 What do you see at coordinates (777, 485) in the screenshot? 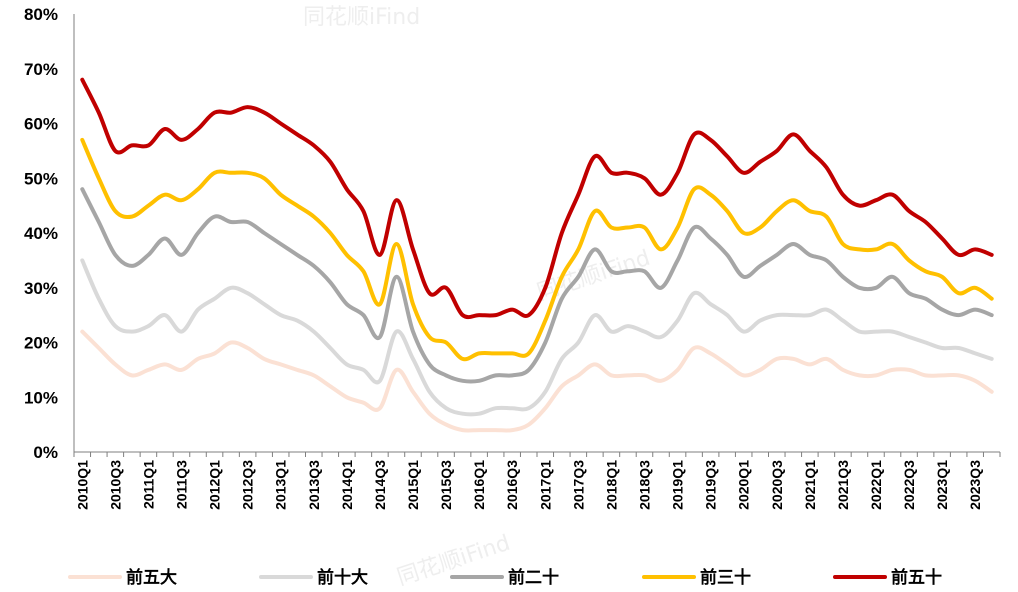
I see `x-tick-label: 2020Q3` at bounding box center [777, 485].